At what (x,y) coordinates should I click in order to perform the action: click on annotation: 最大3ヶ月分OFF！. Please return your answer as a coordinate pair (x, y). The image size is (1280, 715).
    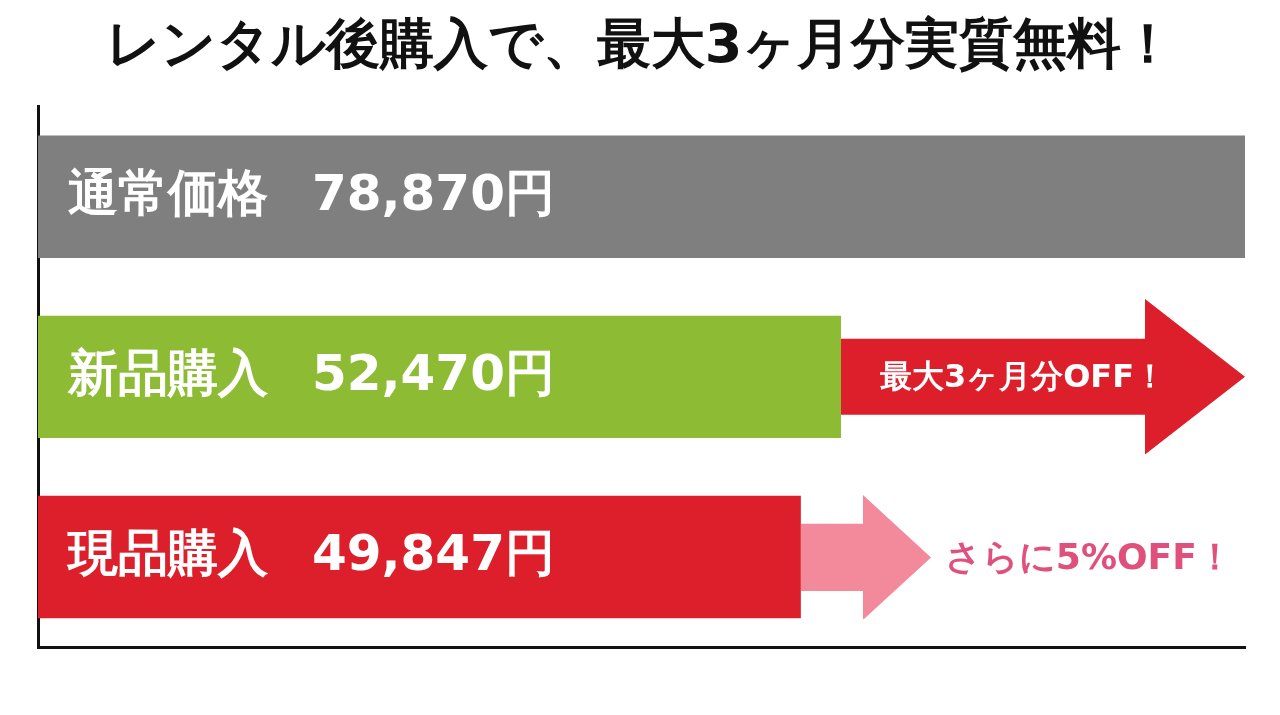
    Looking at the image, I should click on (1023, 376).